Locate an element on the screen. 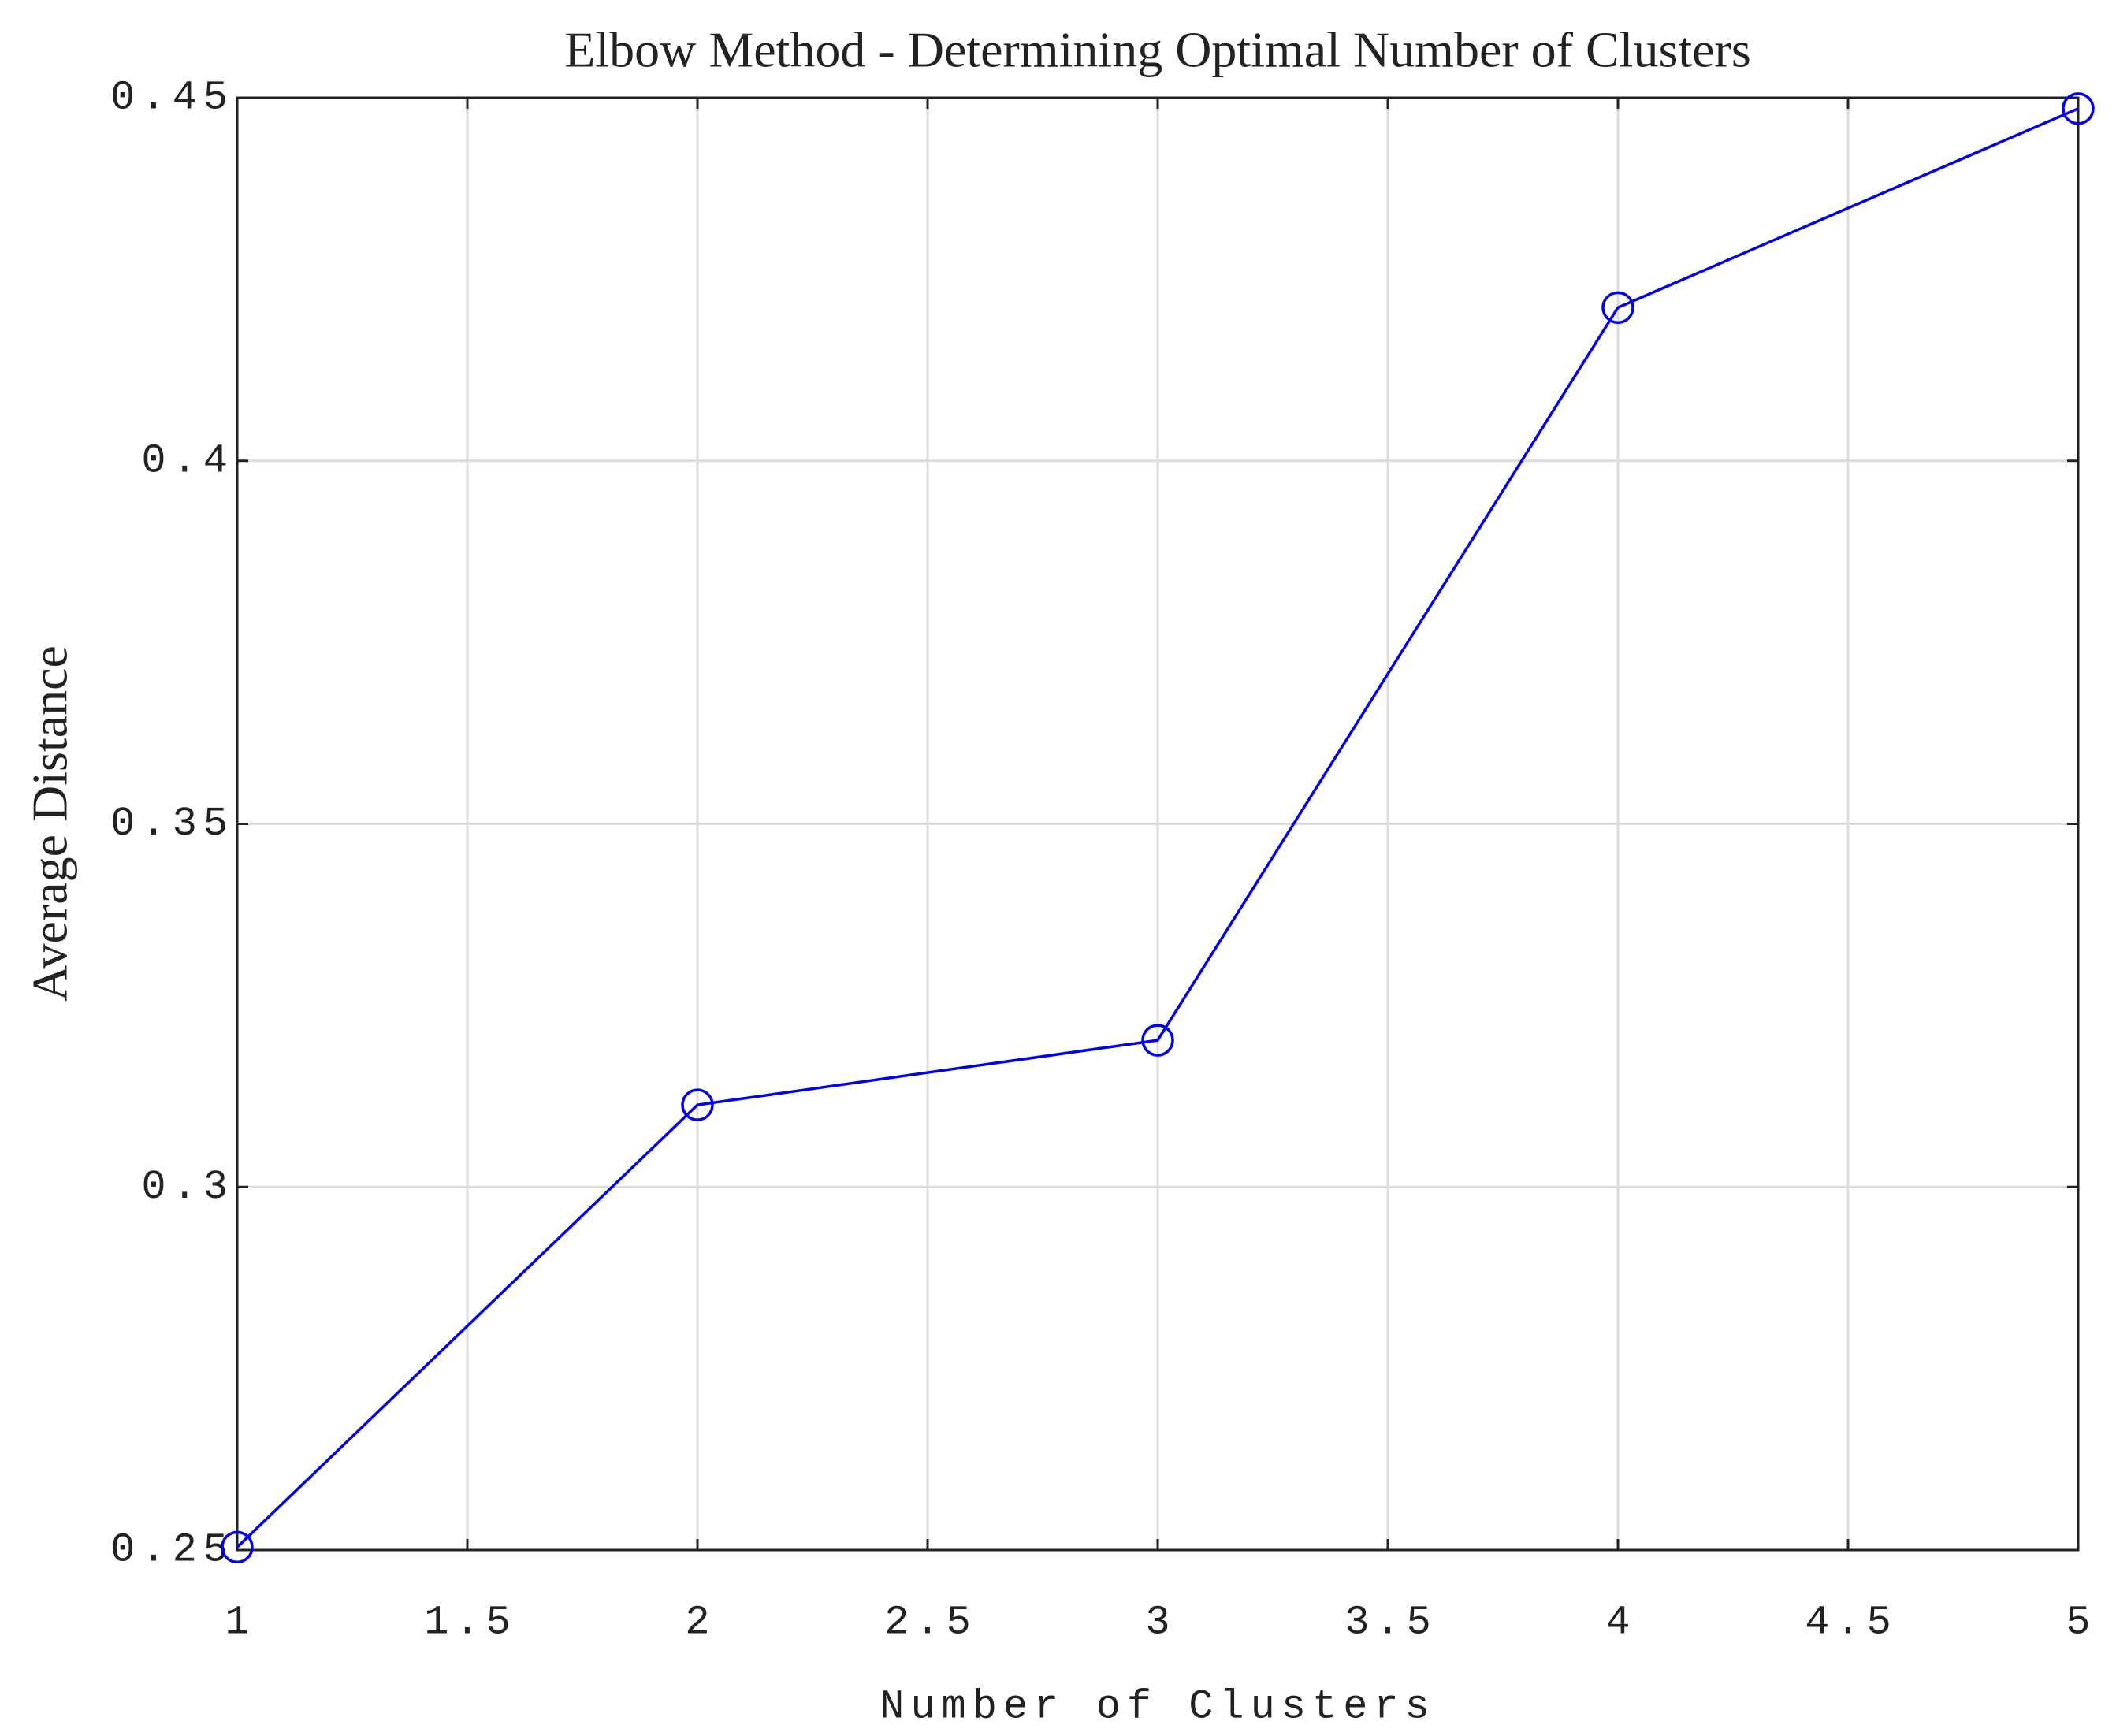 The image size is (2116, 1736). y-tick-label: 0.25 is located at coordinates (172, 1550).